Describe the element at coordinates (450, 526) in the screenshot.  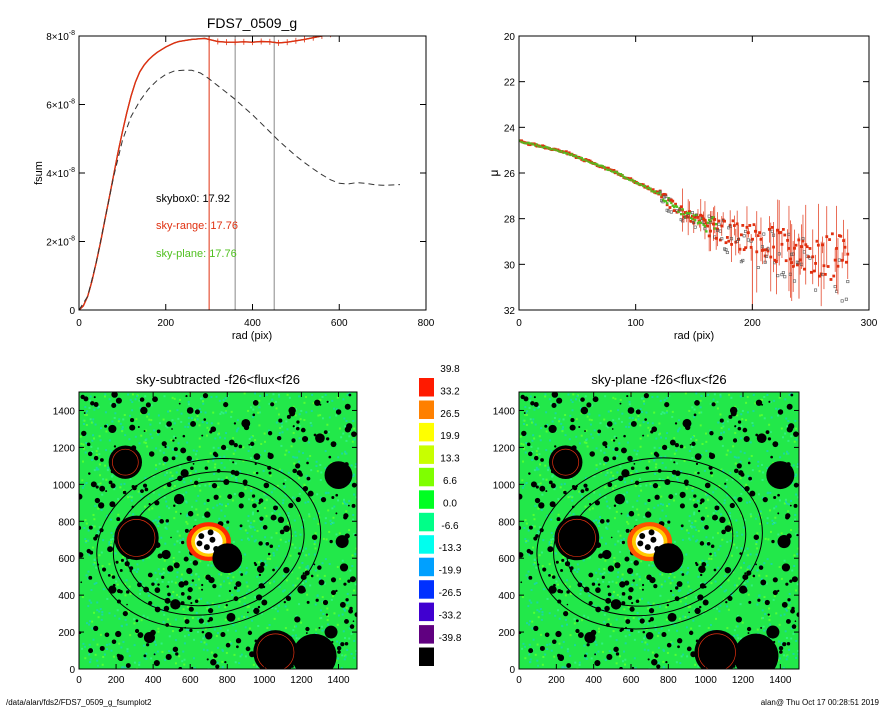
I see `colorbar-label: -6.6` at that location.